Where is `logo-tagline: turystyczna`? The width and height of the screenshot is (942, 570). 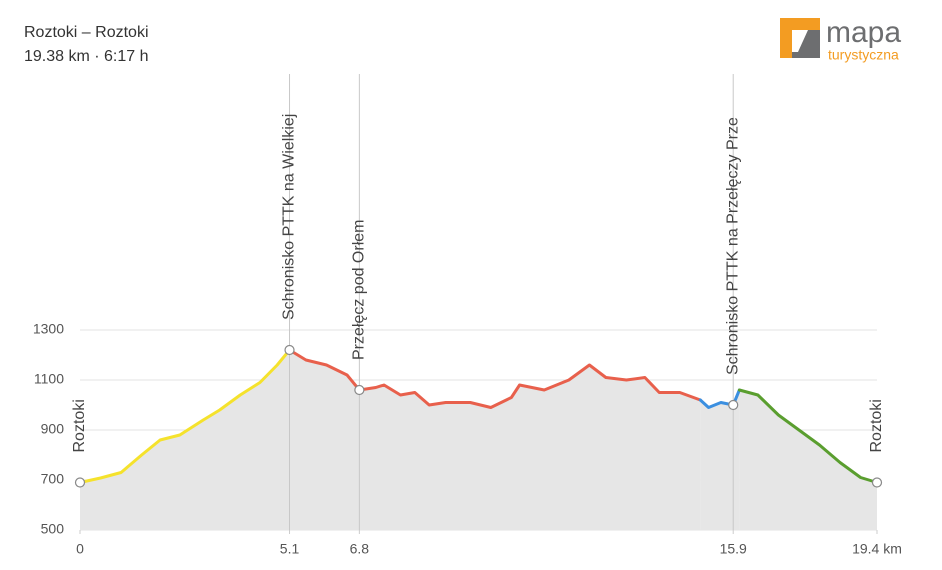 logo-tagline: turystyczna is located at coordinates (863, 55).